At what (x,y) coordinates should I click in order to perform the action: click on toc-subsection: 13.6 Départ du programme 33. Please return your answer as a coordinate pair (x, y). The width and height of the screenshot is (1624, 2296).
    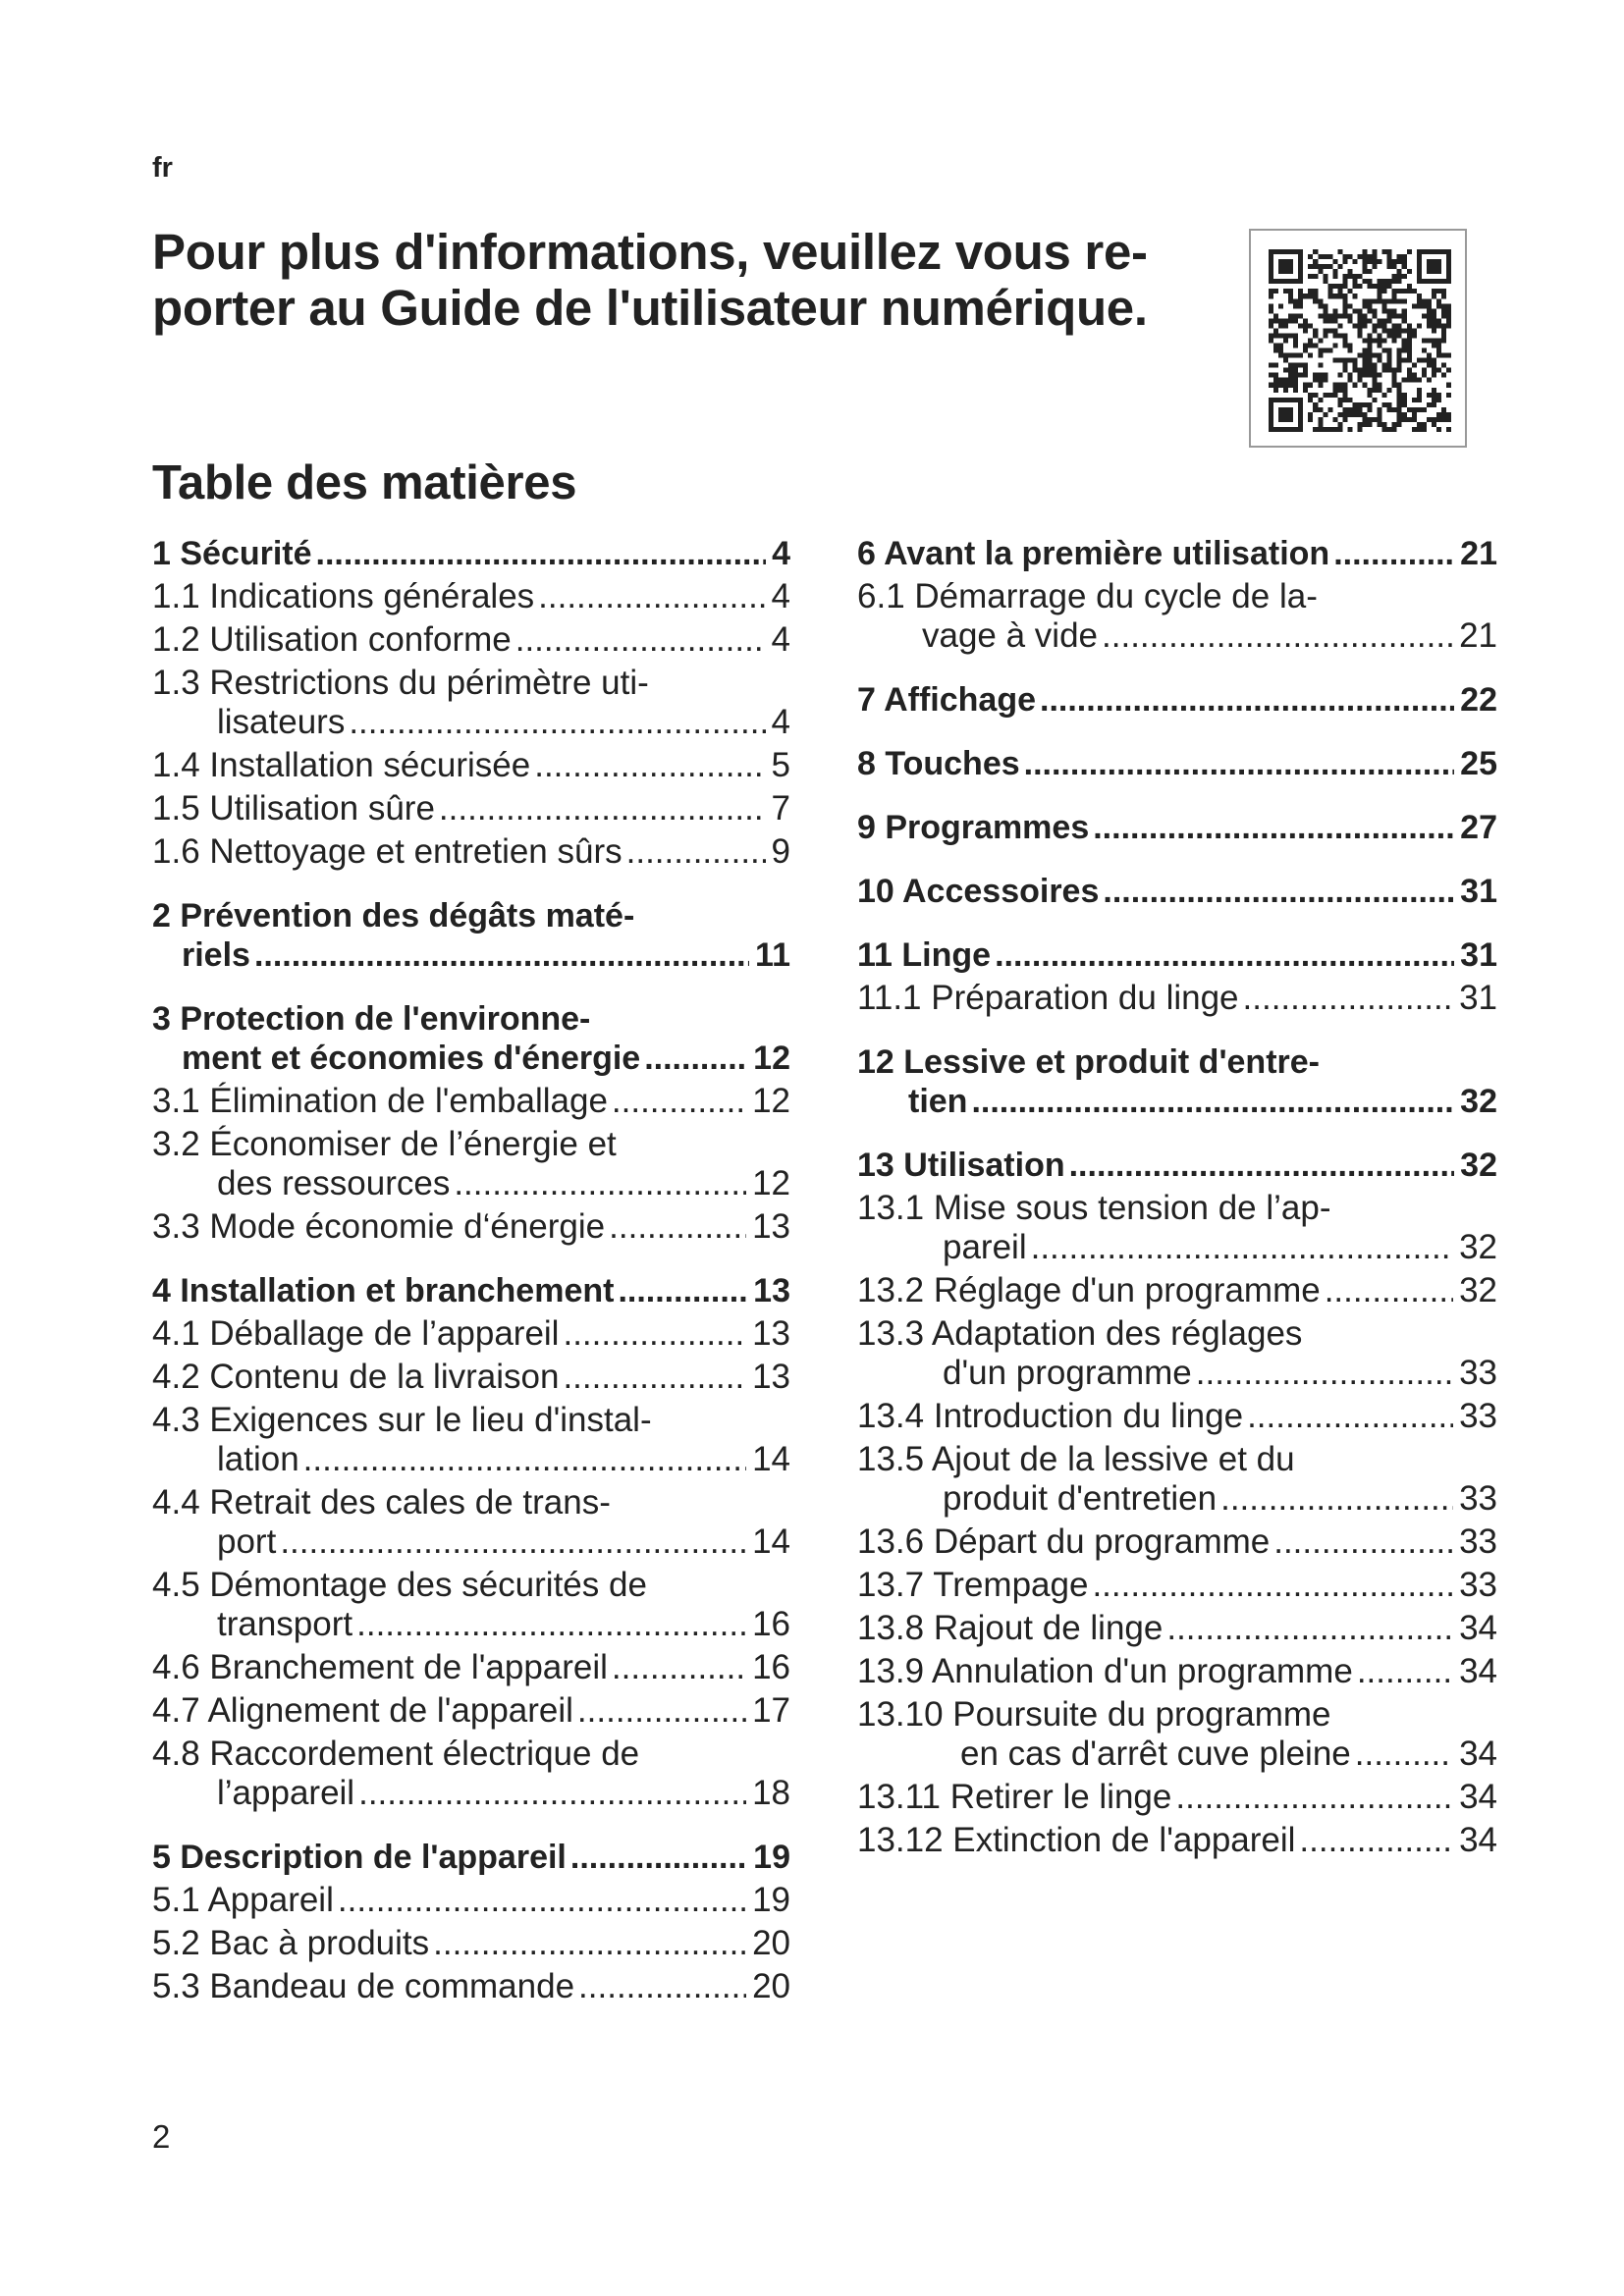
    Looking at the image, I should click on (1177, 1542).